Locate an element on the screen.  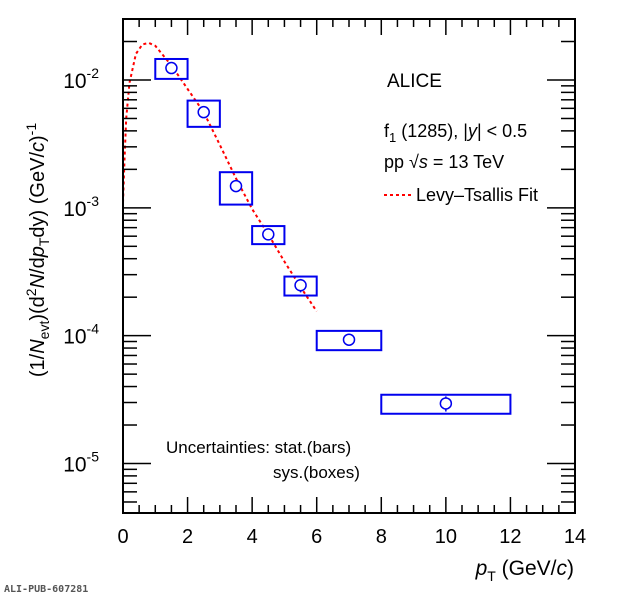
x-tick-label: 6 is located at coordinates (316, 537).